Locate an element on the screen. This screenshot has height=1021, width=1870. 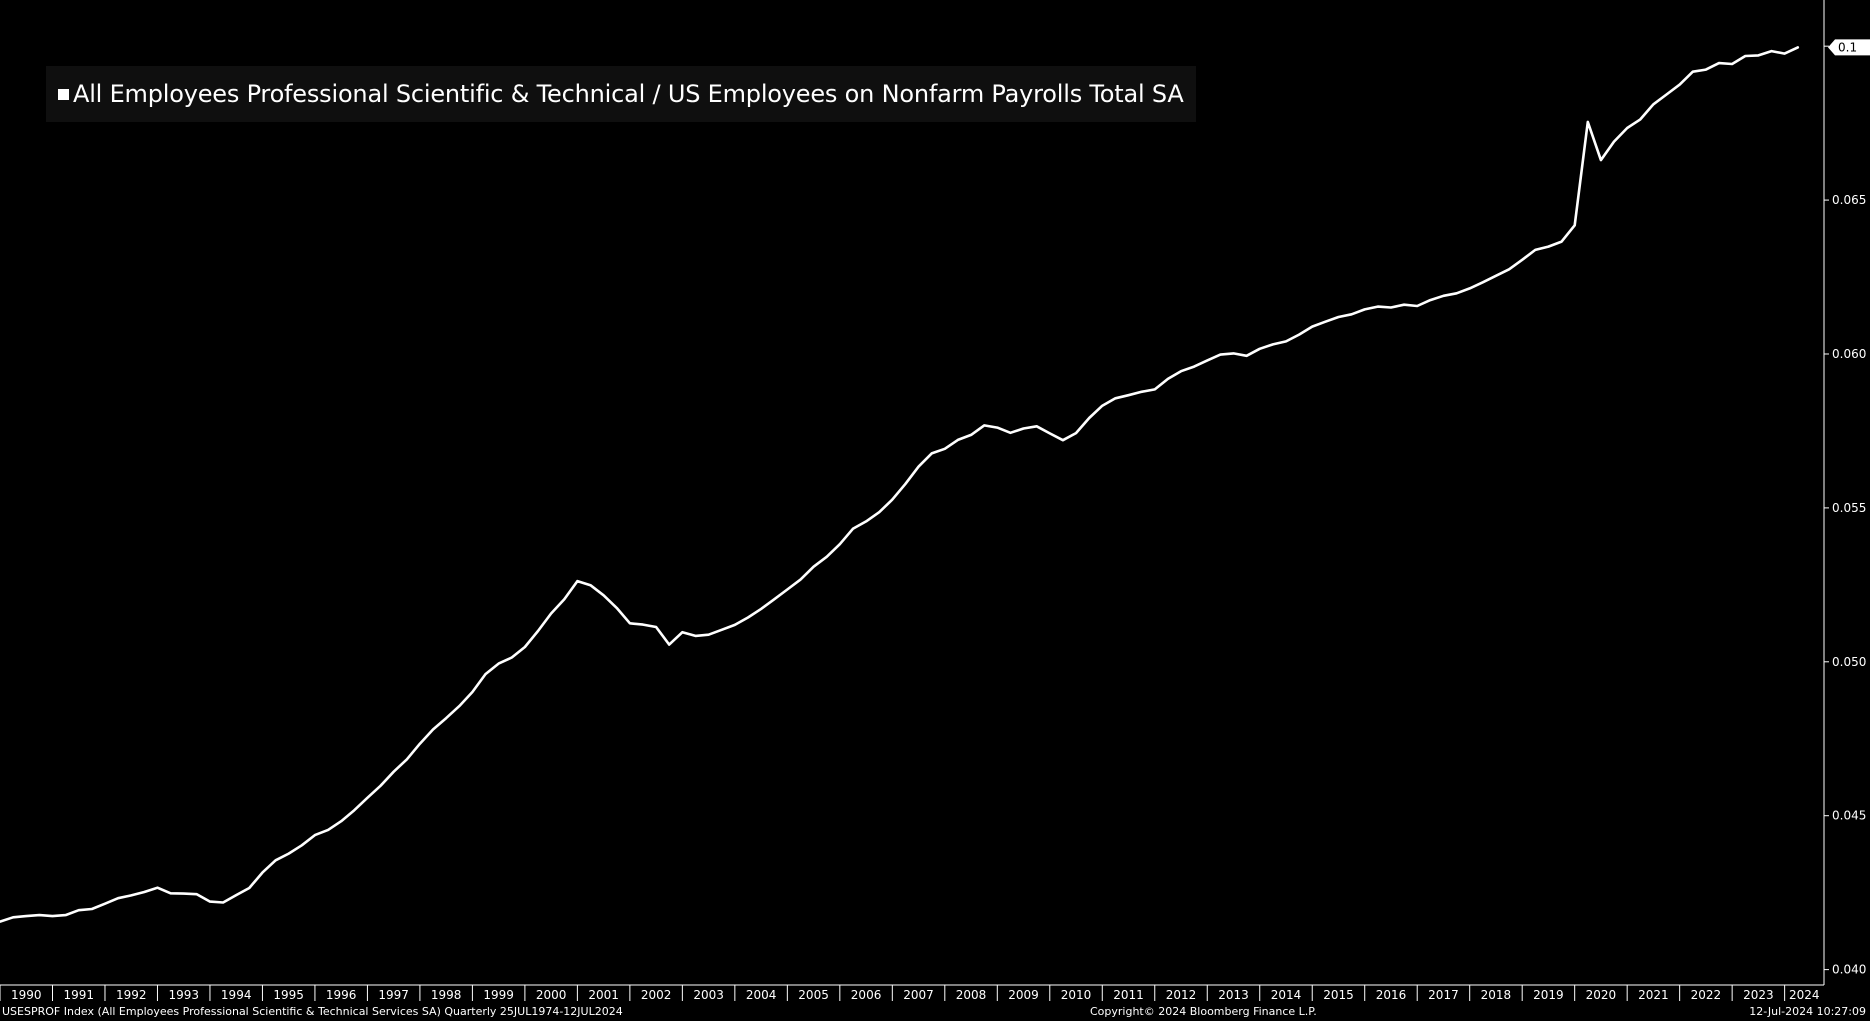
x-tick-label: 2014 is located at coordinates (1286, 995).